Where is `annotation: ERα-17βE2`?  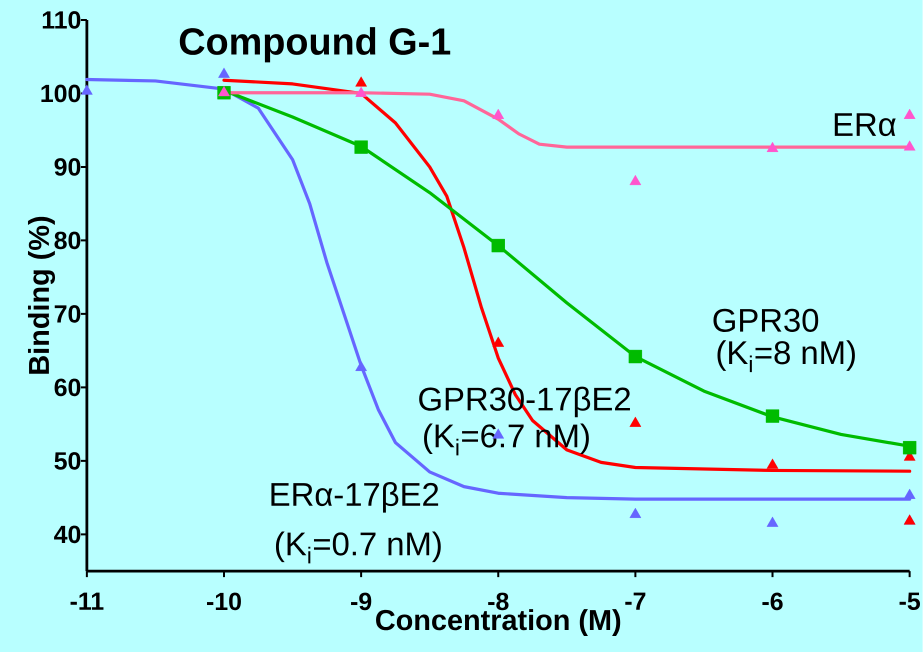
annotation: ERα-17βE2 is located at coordinates (354, 497).